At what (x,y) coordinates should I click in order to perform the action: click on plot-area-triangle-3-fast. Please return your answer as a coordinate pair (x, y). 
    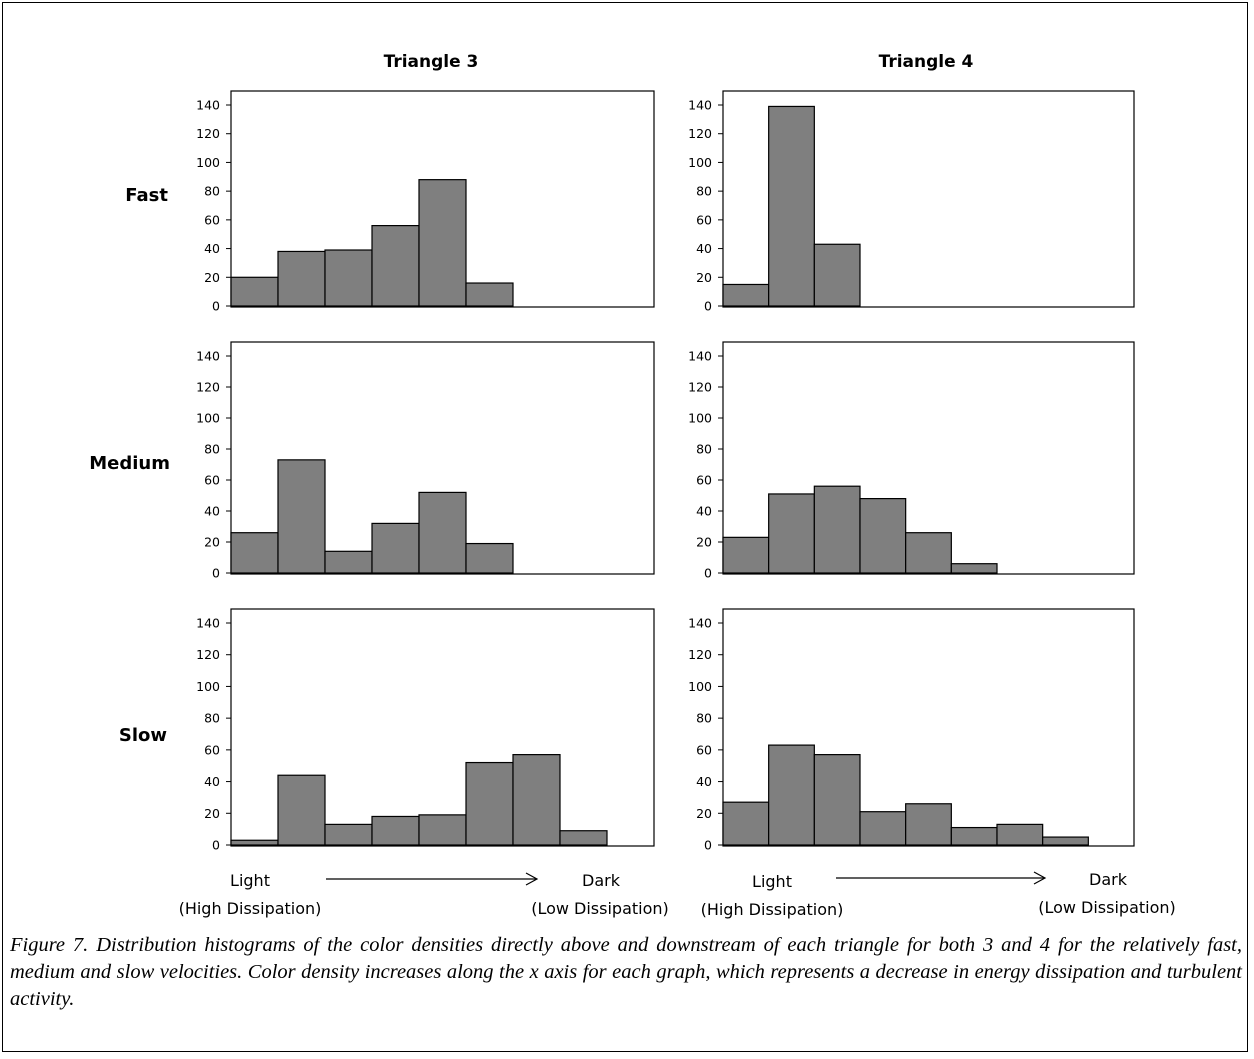
    Looking at the image, I should click on (442, 199).